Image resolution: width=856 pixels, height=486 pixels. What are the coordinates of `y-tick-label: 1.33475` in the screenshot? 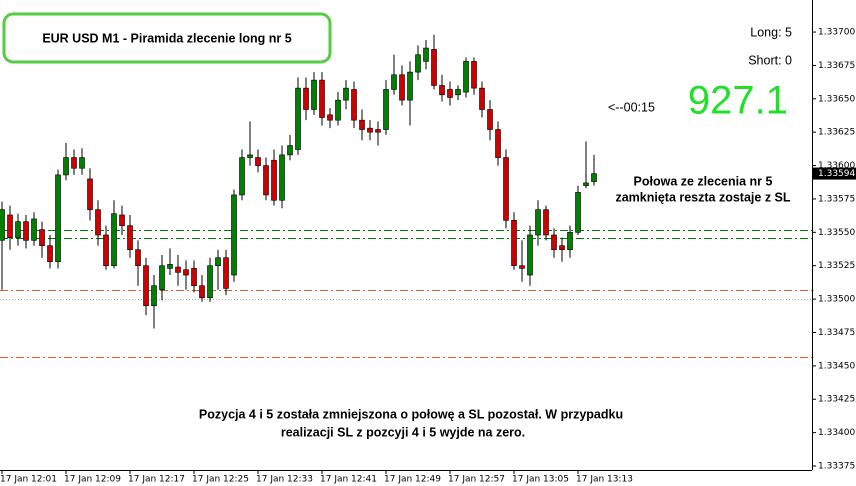 It's located at (836, 333).